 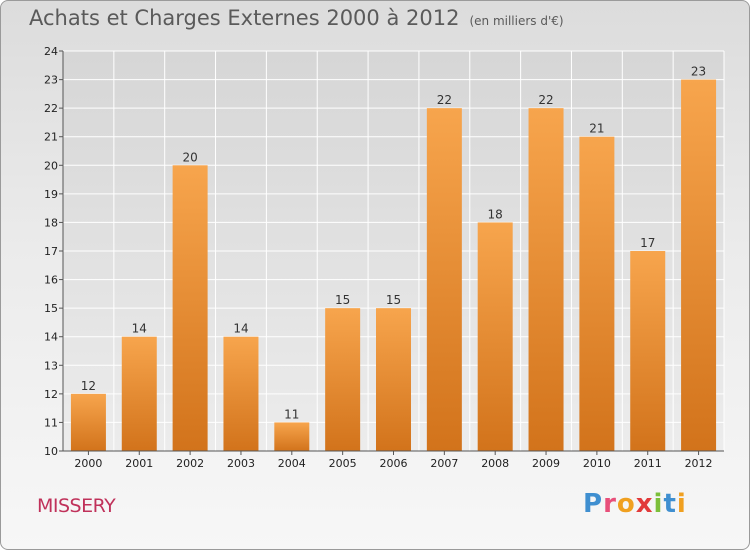 I want to click on bar-2001, so click(x=139, y=393).